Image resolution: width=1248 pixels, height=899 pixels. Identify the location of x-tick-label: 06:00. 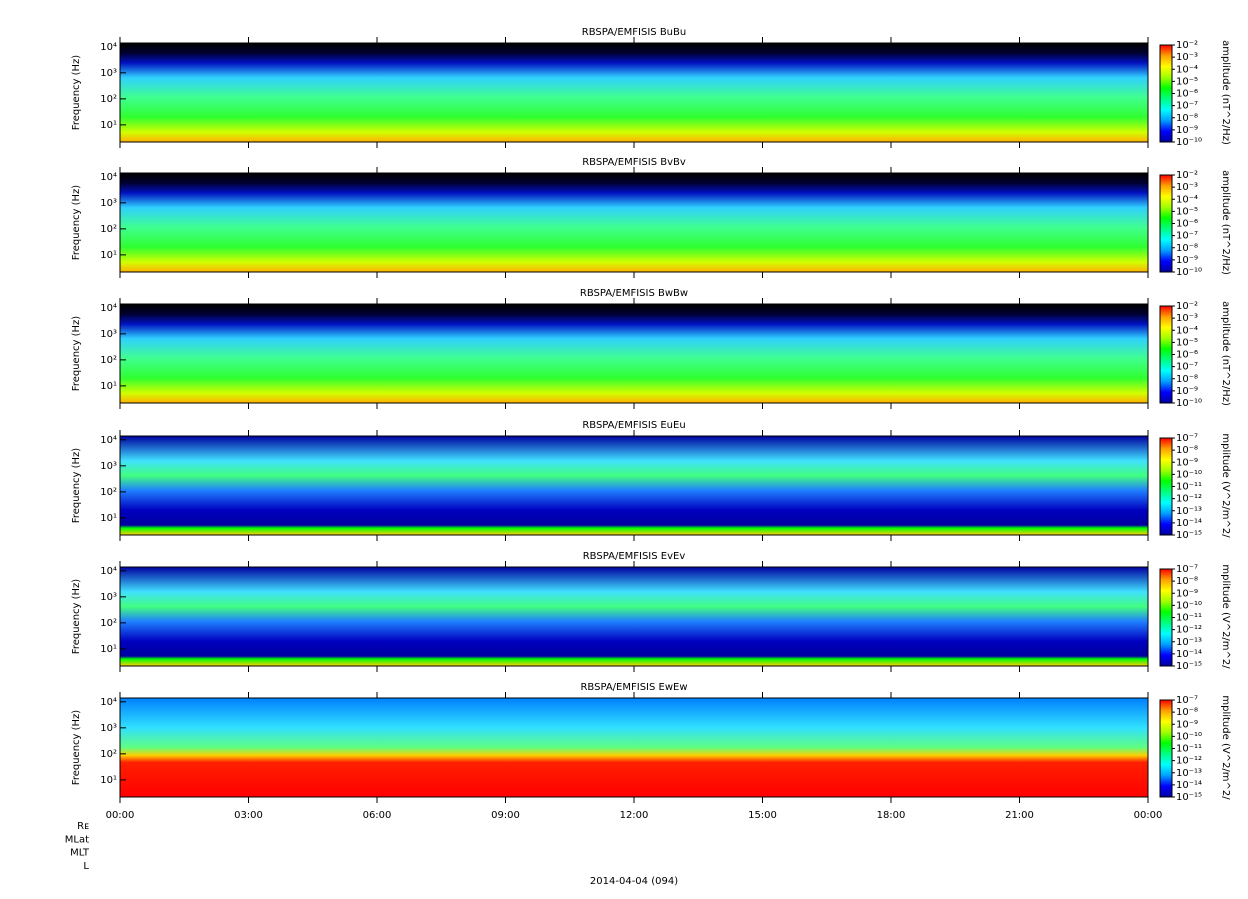
(377, 815).